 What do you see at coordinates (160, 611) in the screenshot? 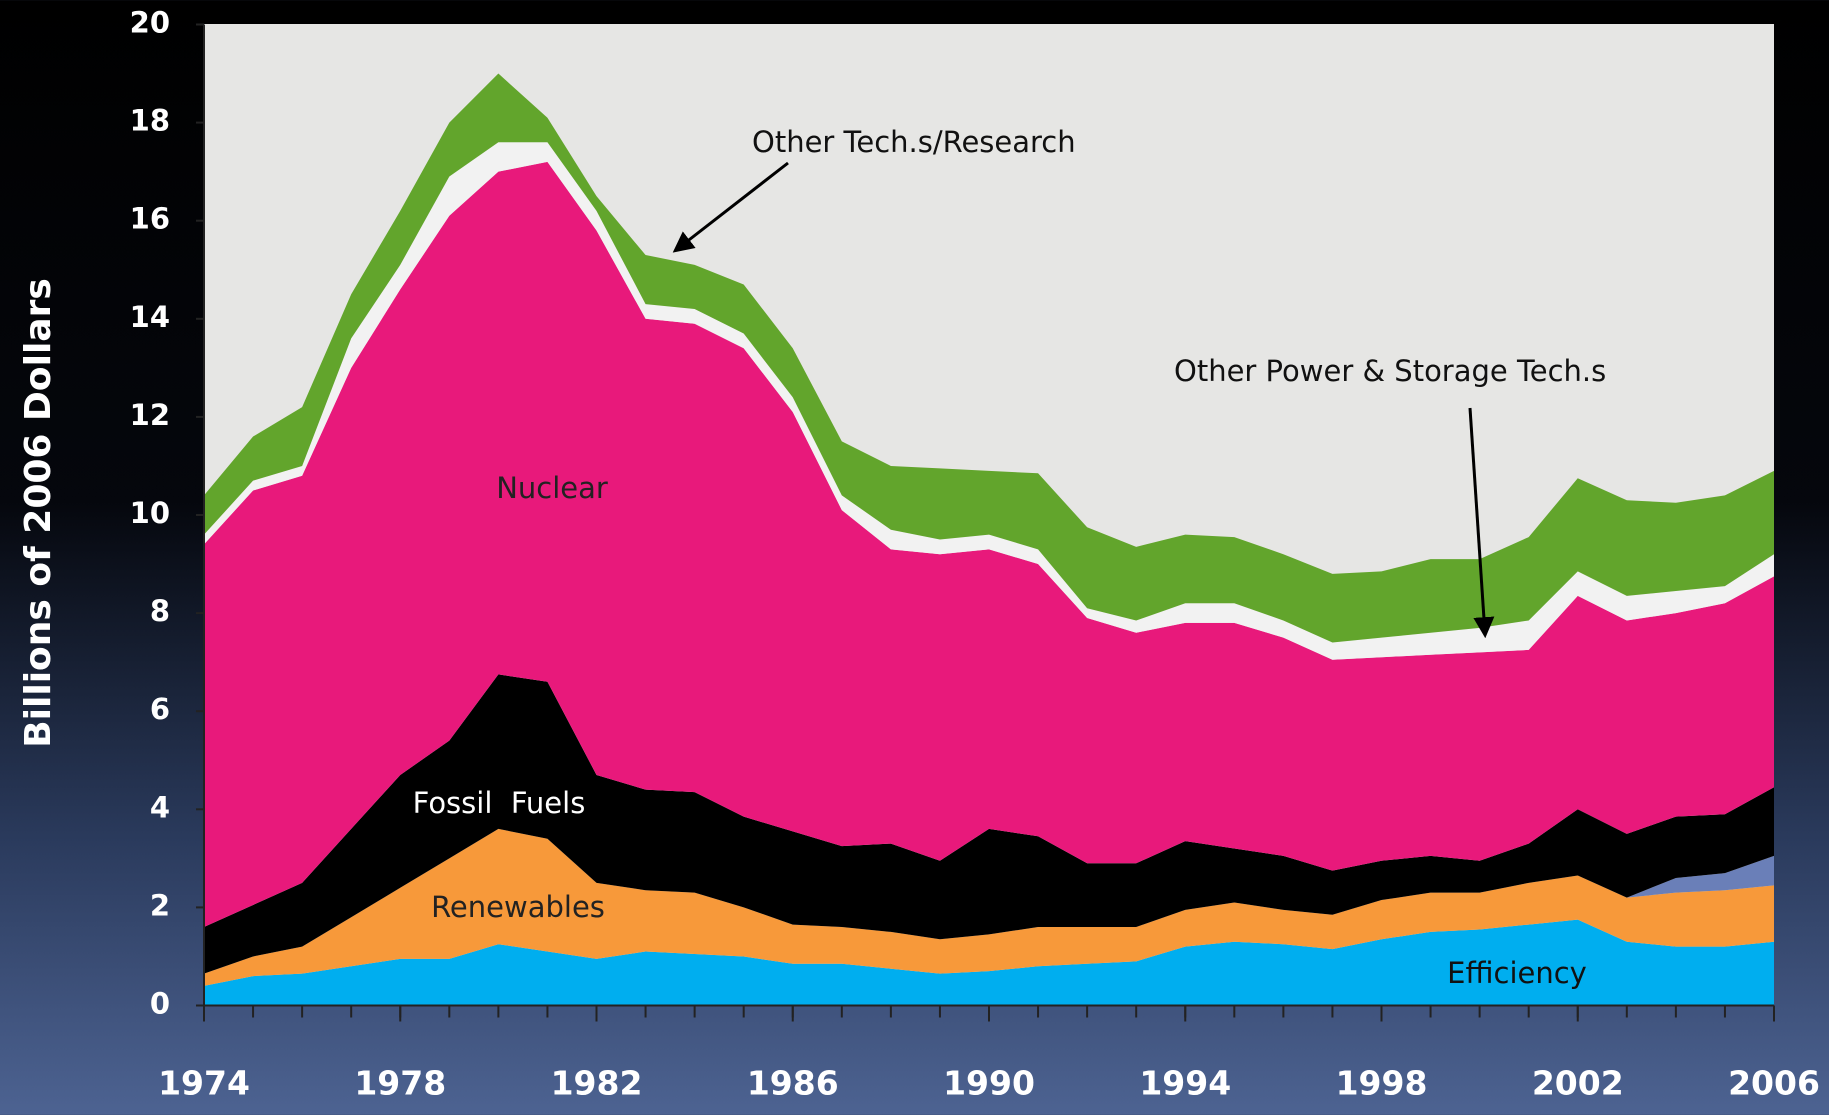
I see `y-tick-label: 8` at bounding box center [160, 611].